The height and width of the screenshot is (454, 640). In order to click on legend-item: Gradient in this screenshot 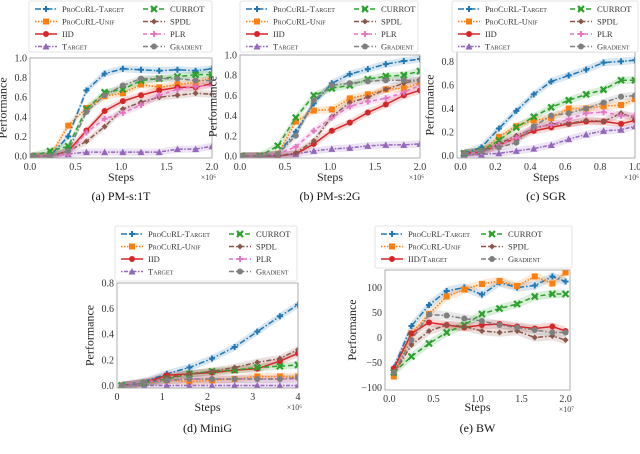, I will do `click(384, 47)`.